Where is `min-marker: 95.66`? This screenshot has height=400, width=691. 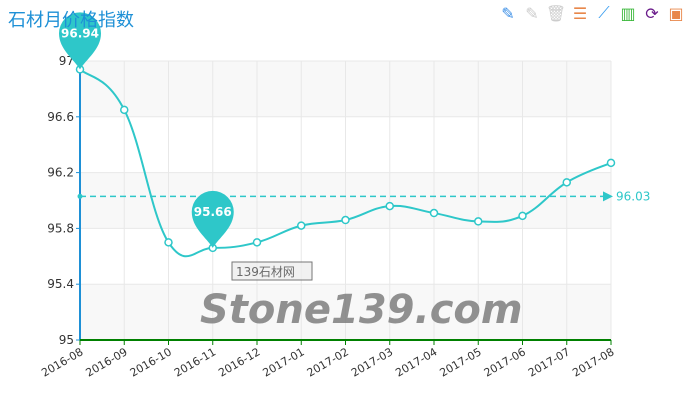
min-marker: 95.66 is located at coordinates (212, 219).